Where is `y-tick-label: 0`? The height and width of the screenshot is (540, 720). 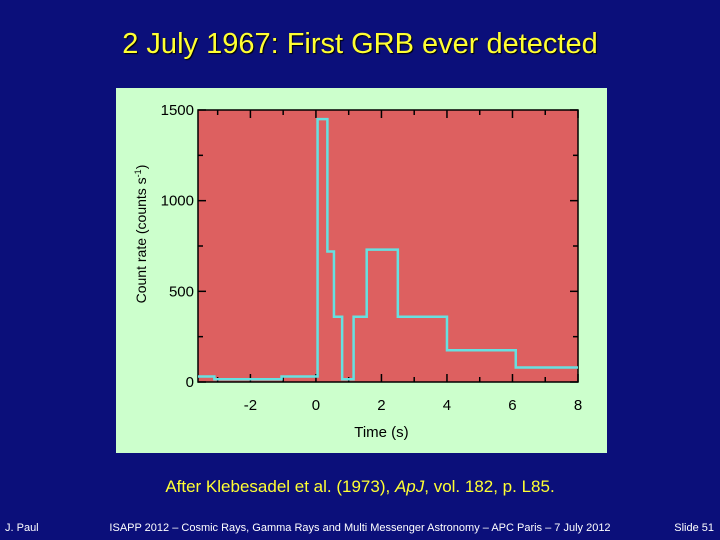 y-tick-label: 0 is located at coordinates (190, 382).